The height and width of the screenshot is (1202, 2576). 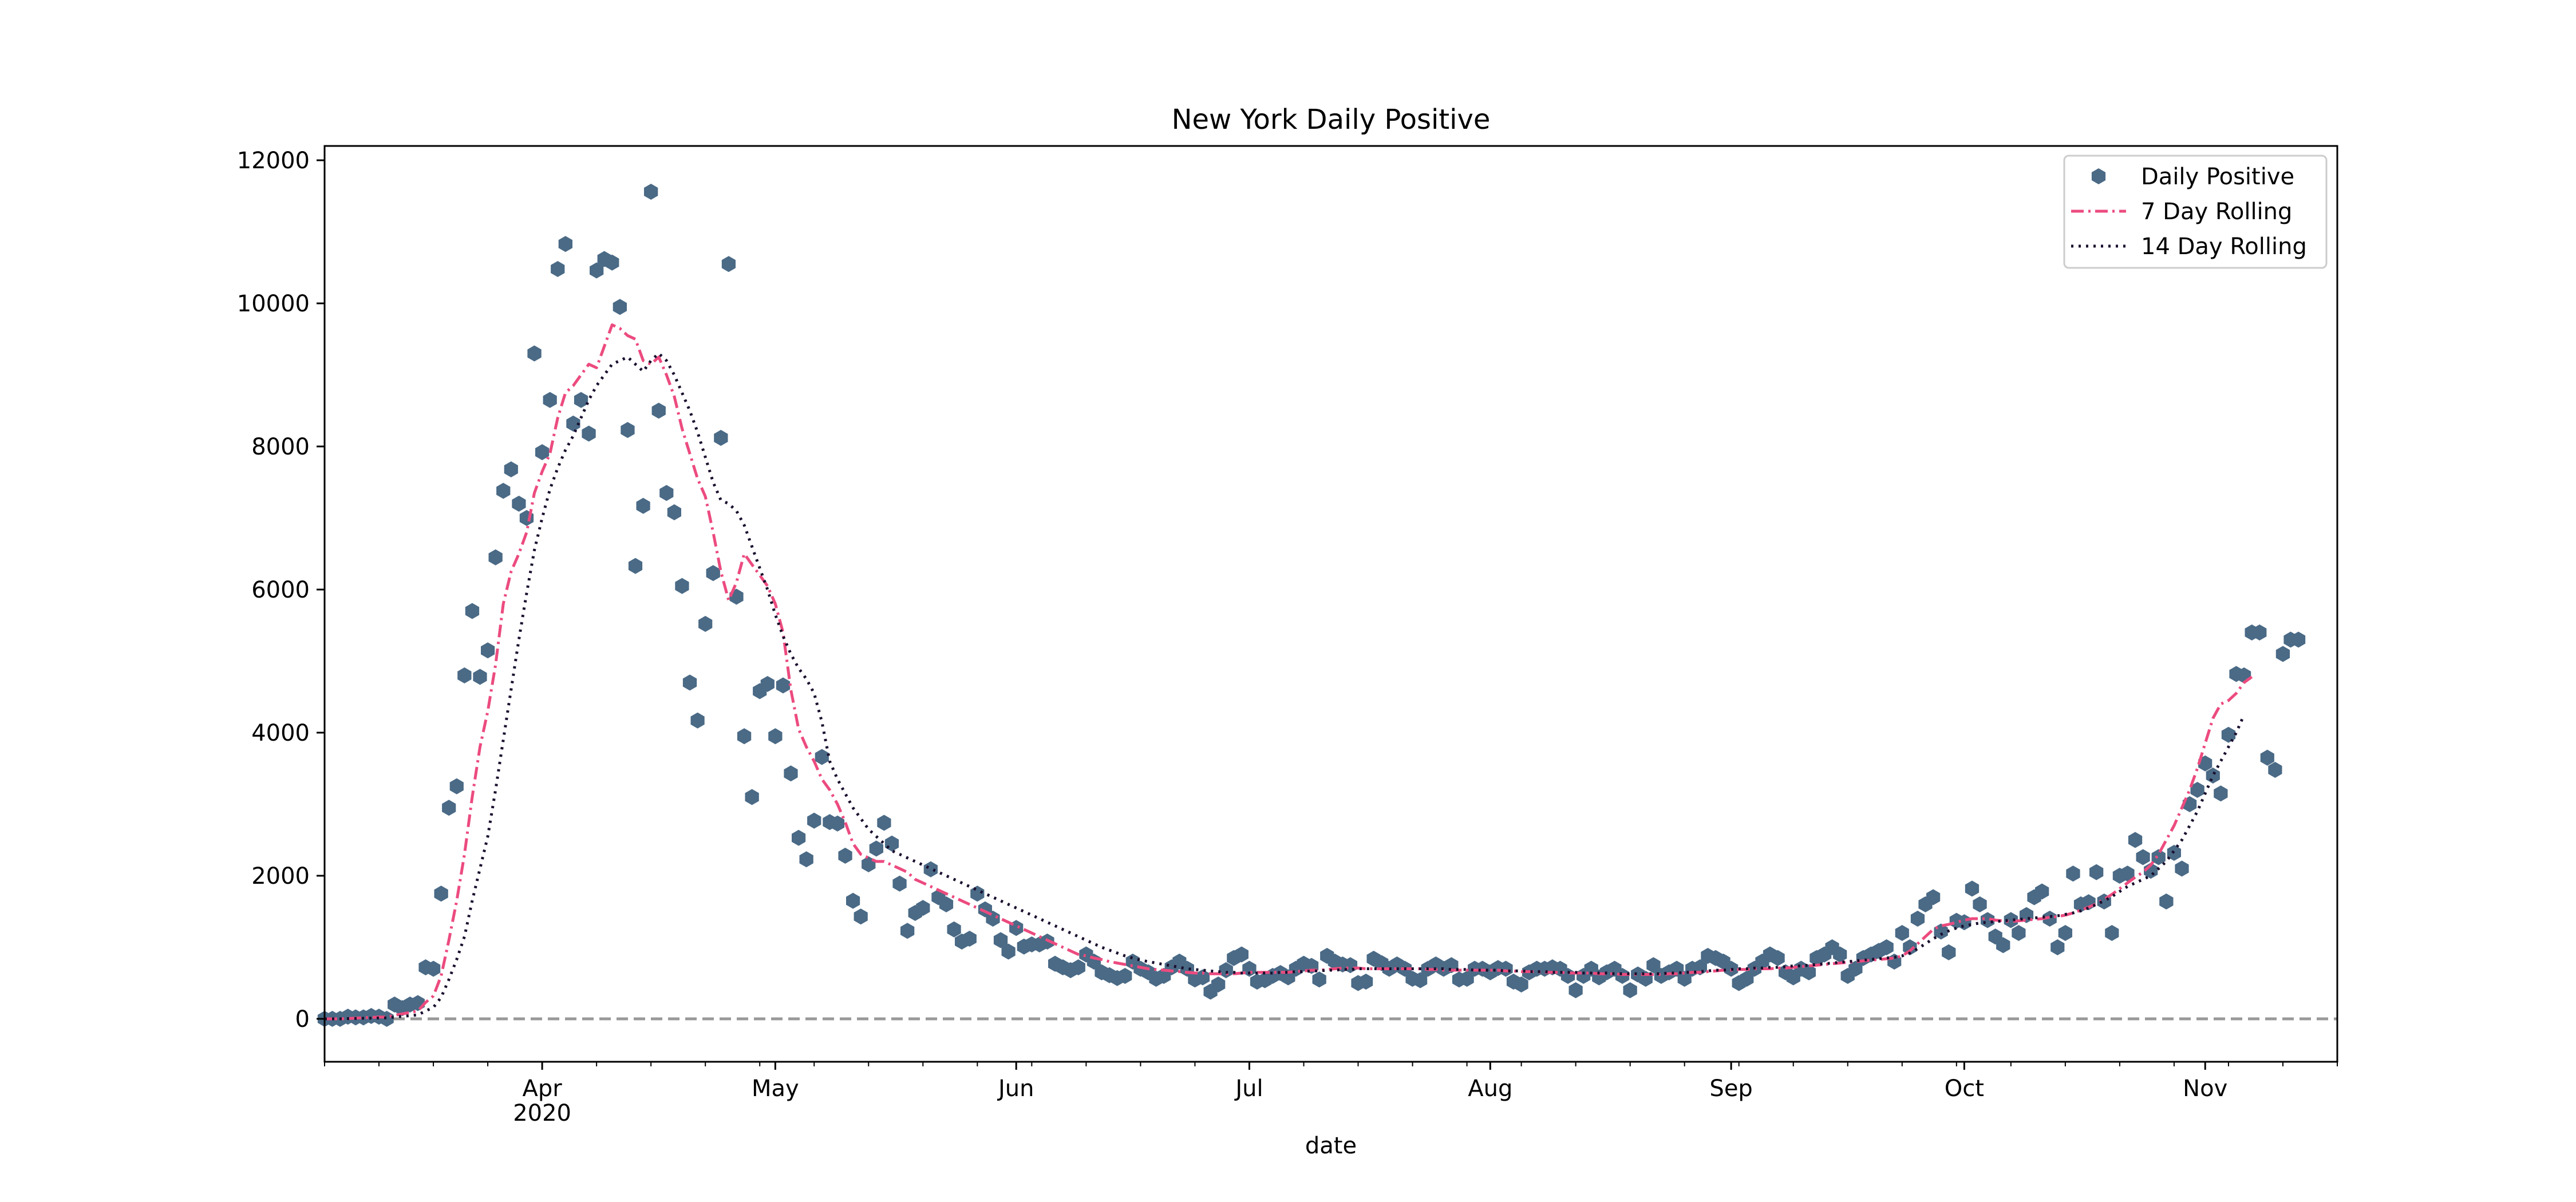 What do you see at coordinates (1331, 120) in the screenshot?
I see `chart-title: New York Daily Positive` at bounding box center [1331, 120].